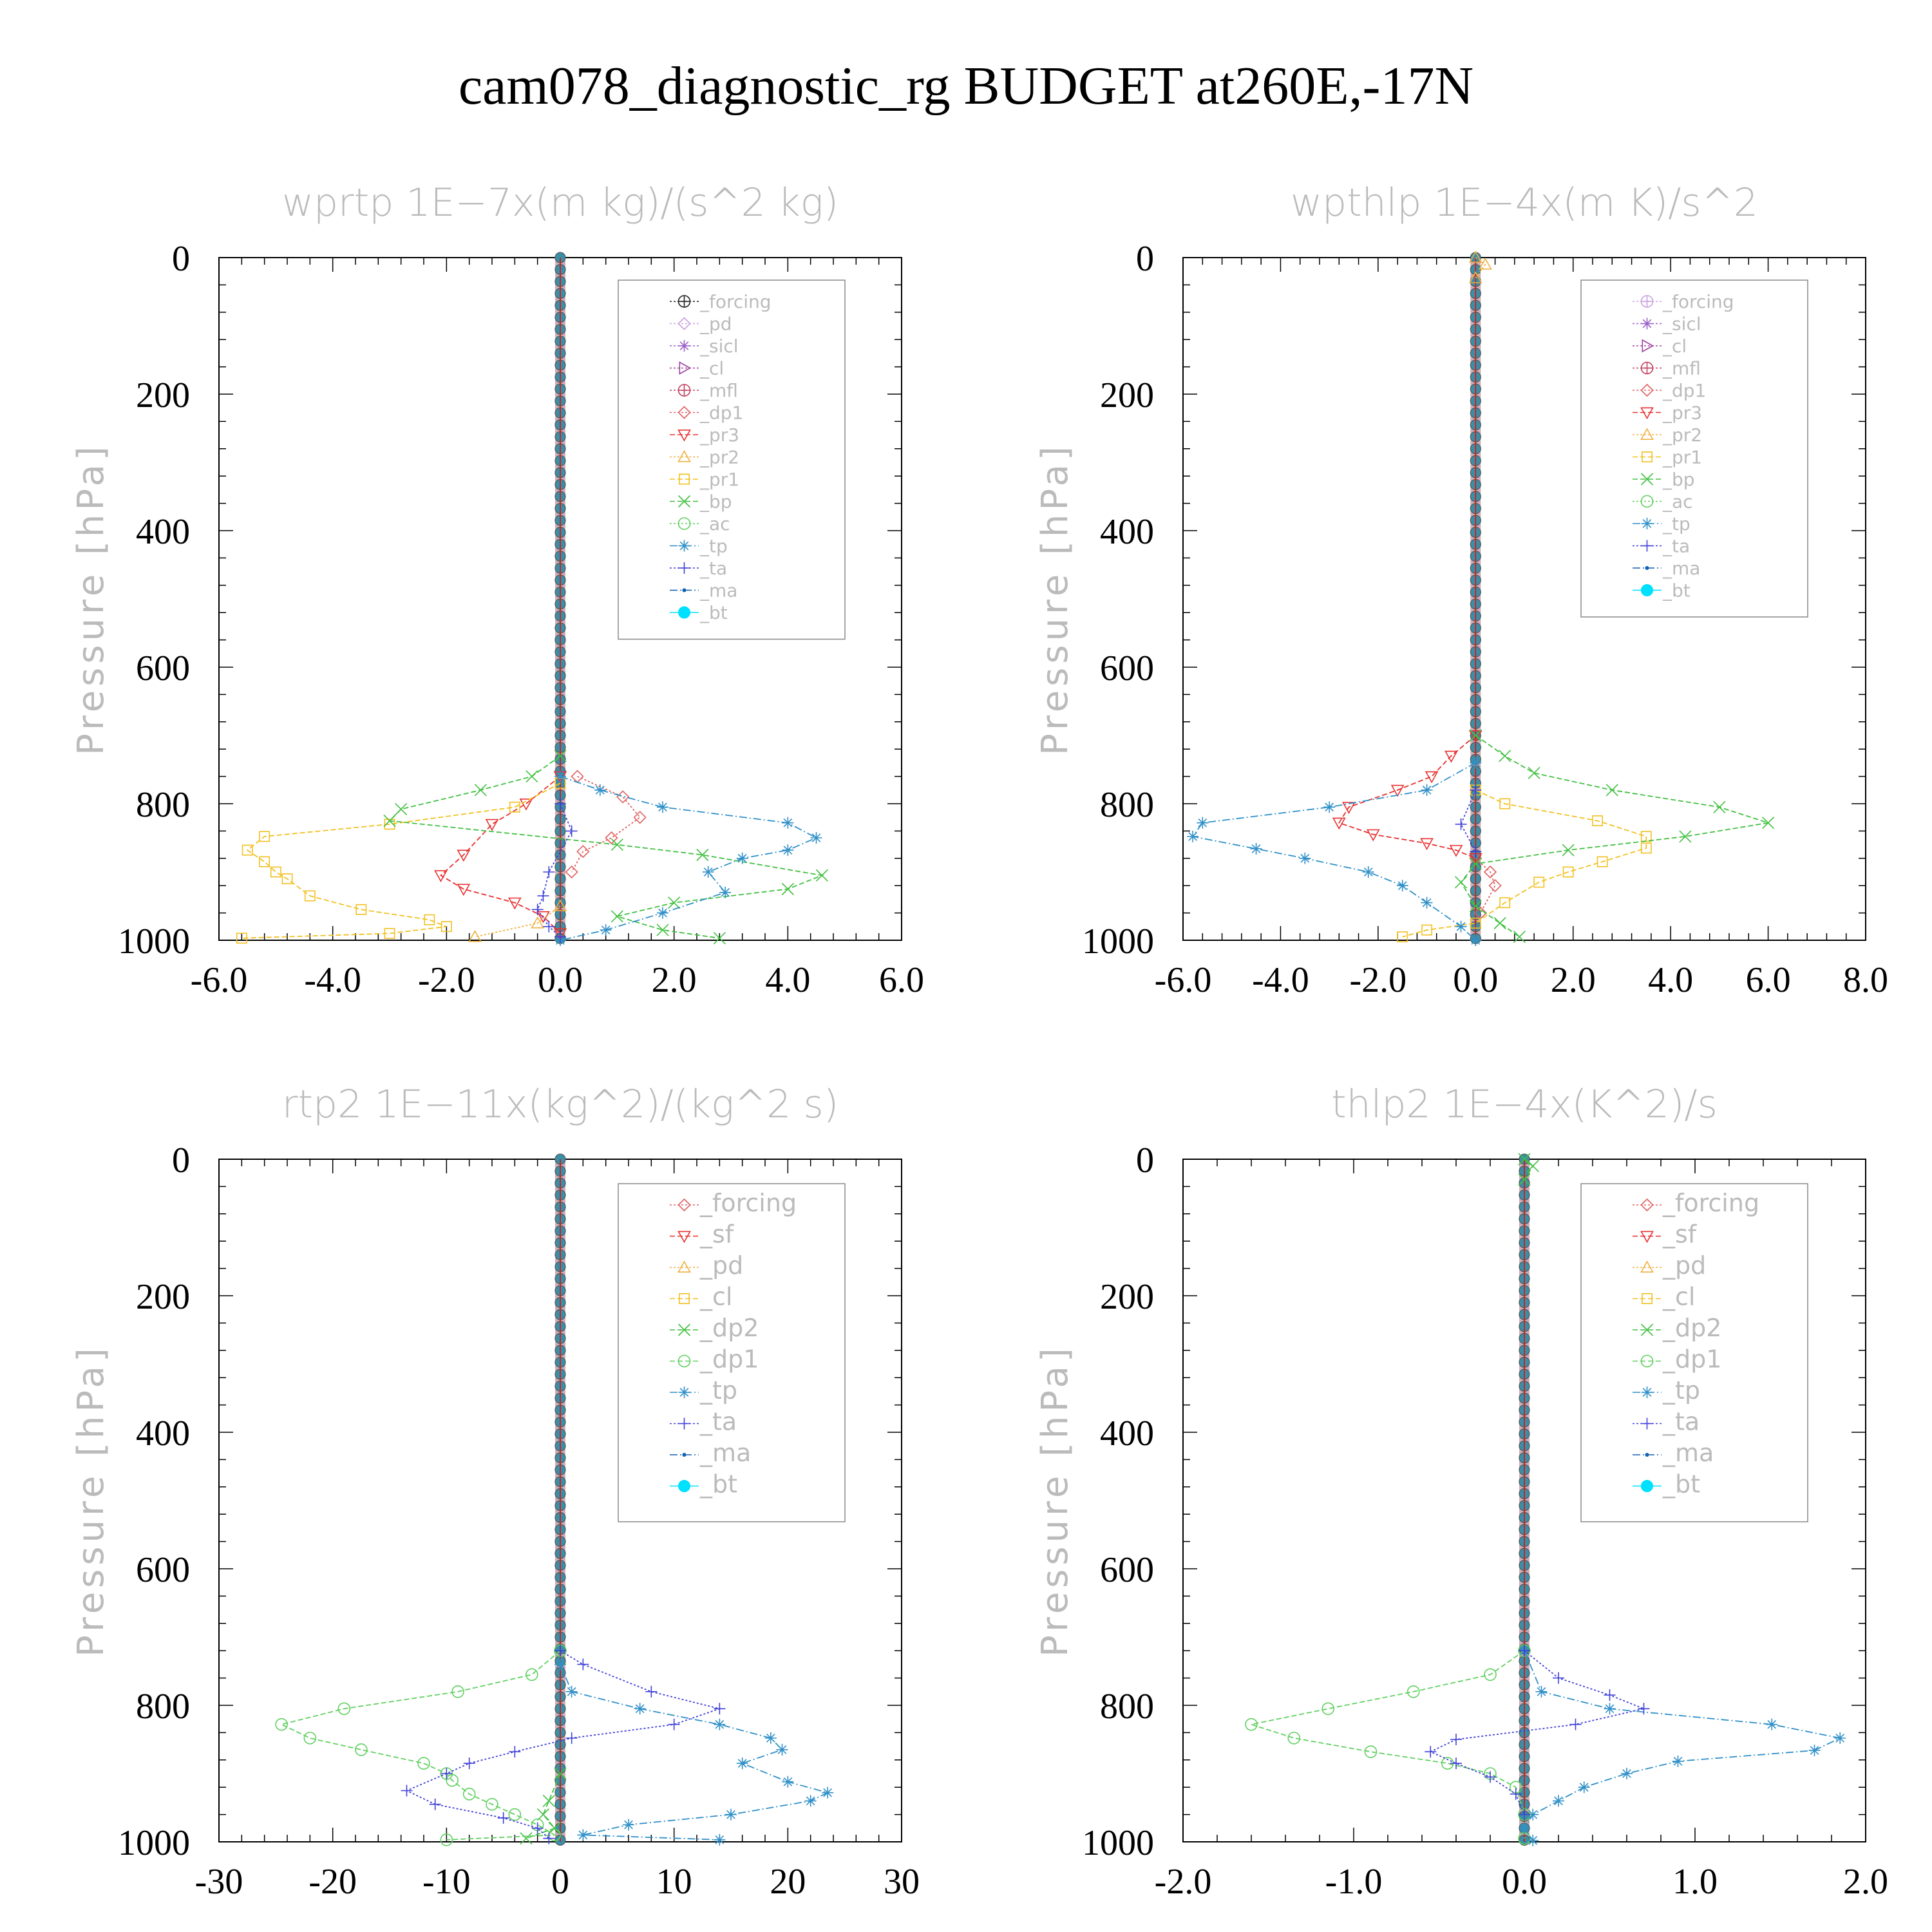 The width and height of the screenshot is (1932, 1932). I want to click on legend-label: _forcing, so click(748, 1203).